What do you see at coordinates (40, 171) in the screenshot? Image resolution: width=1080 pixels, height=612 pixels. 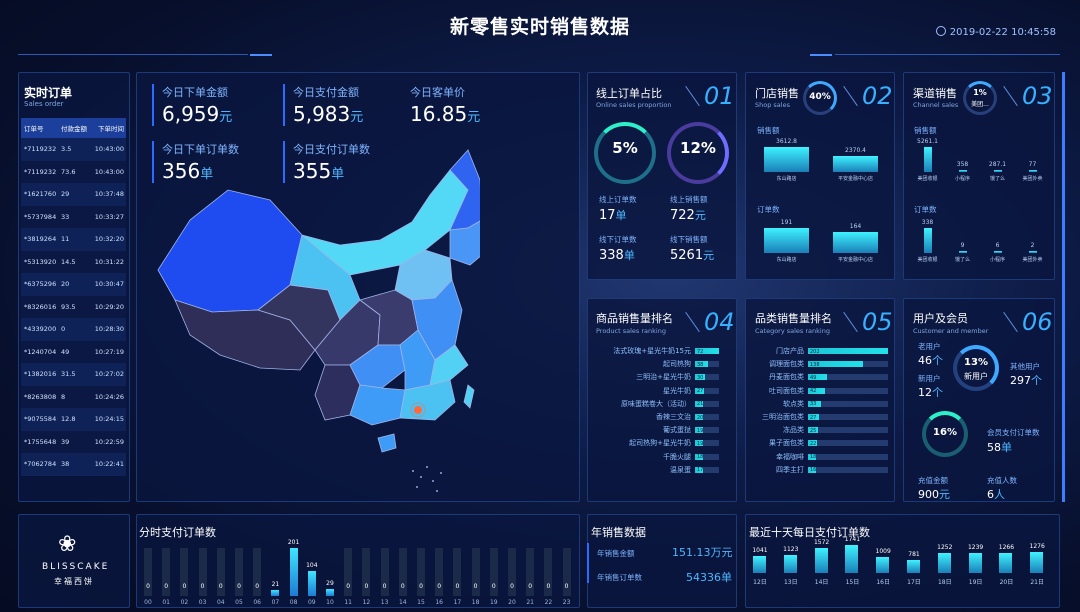 I see `order-id: *7119232` at bounding box center [40, 171].